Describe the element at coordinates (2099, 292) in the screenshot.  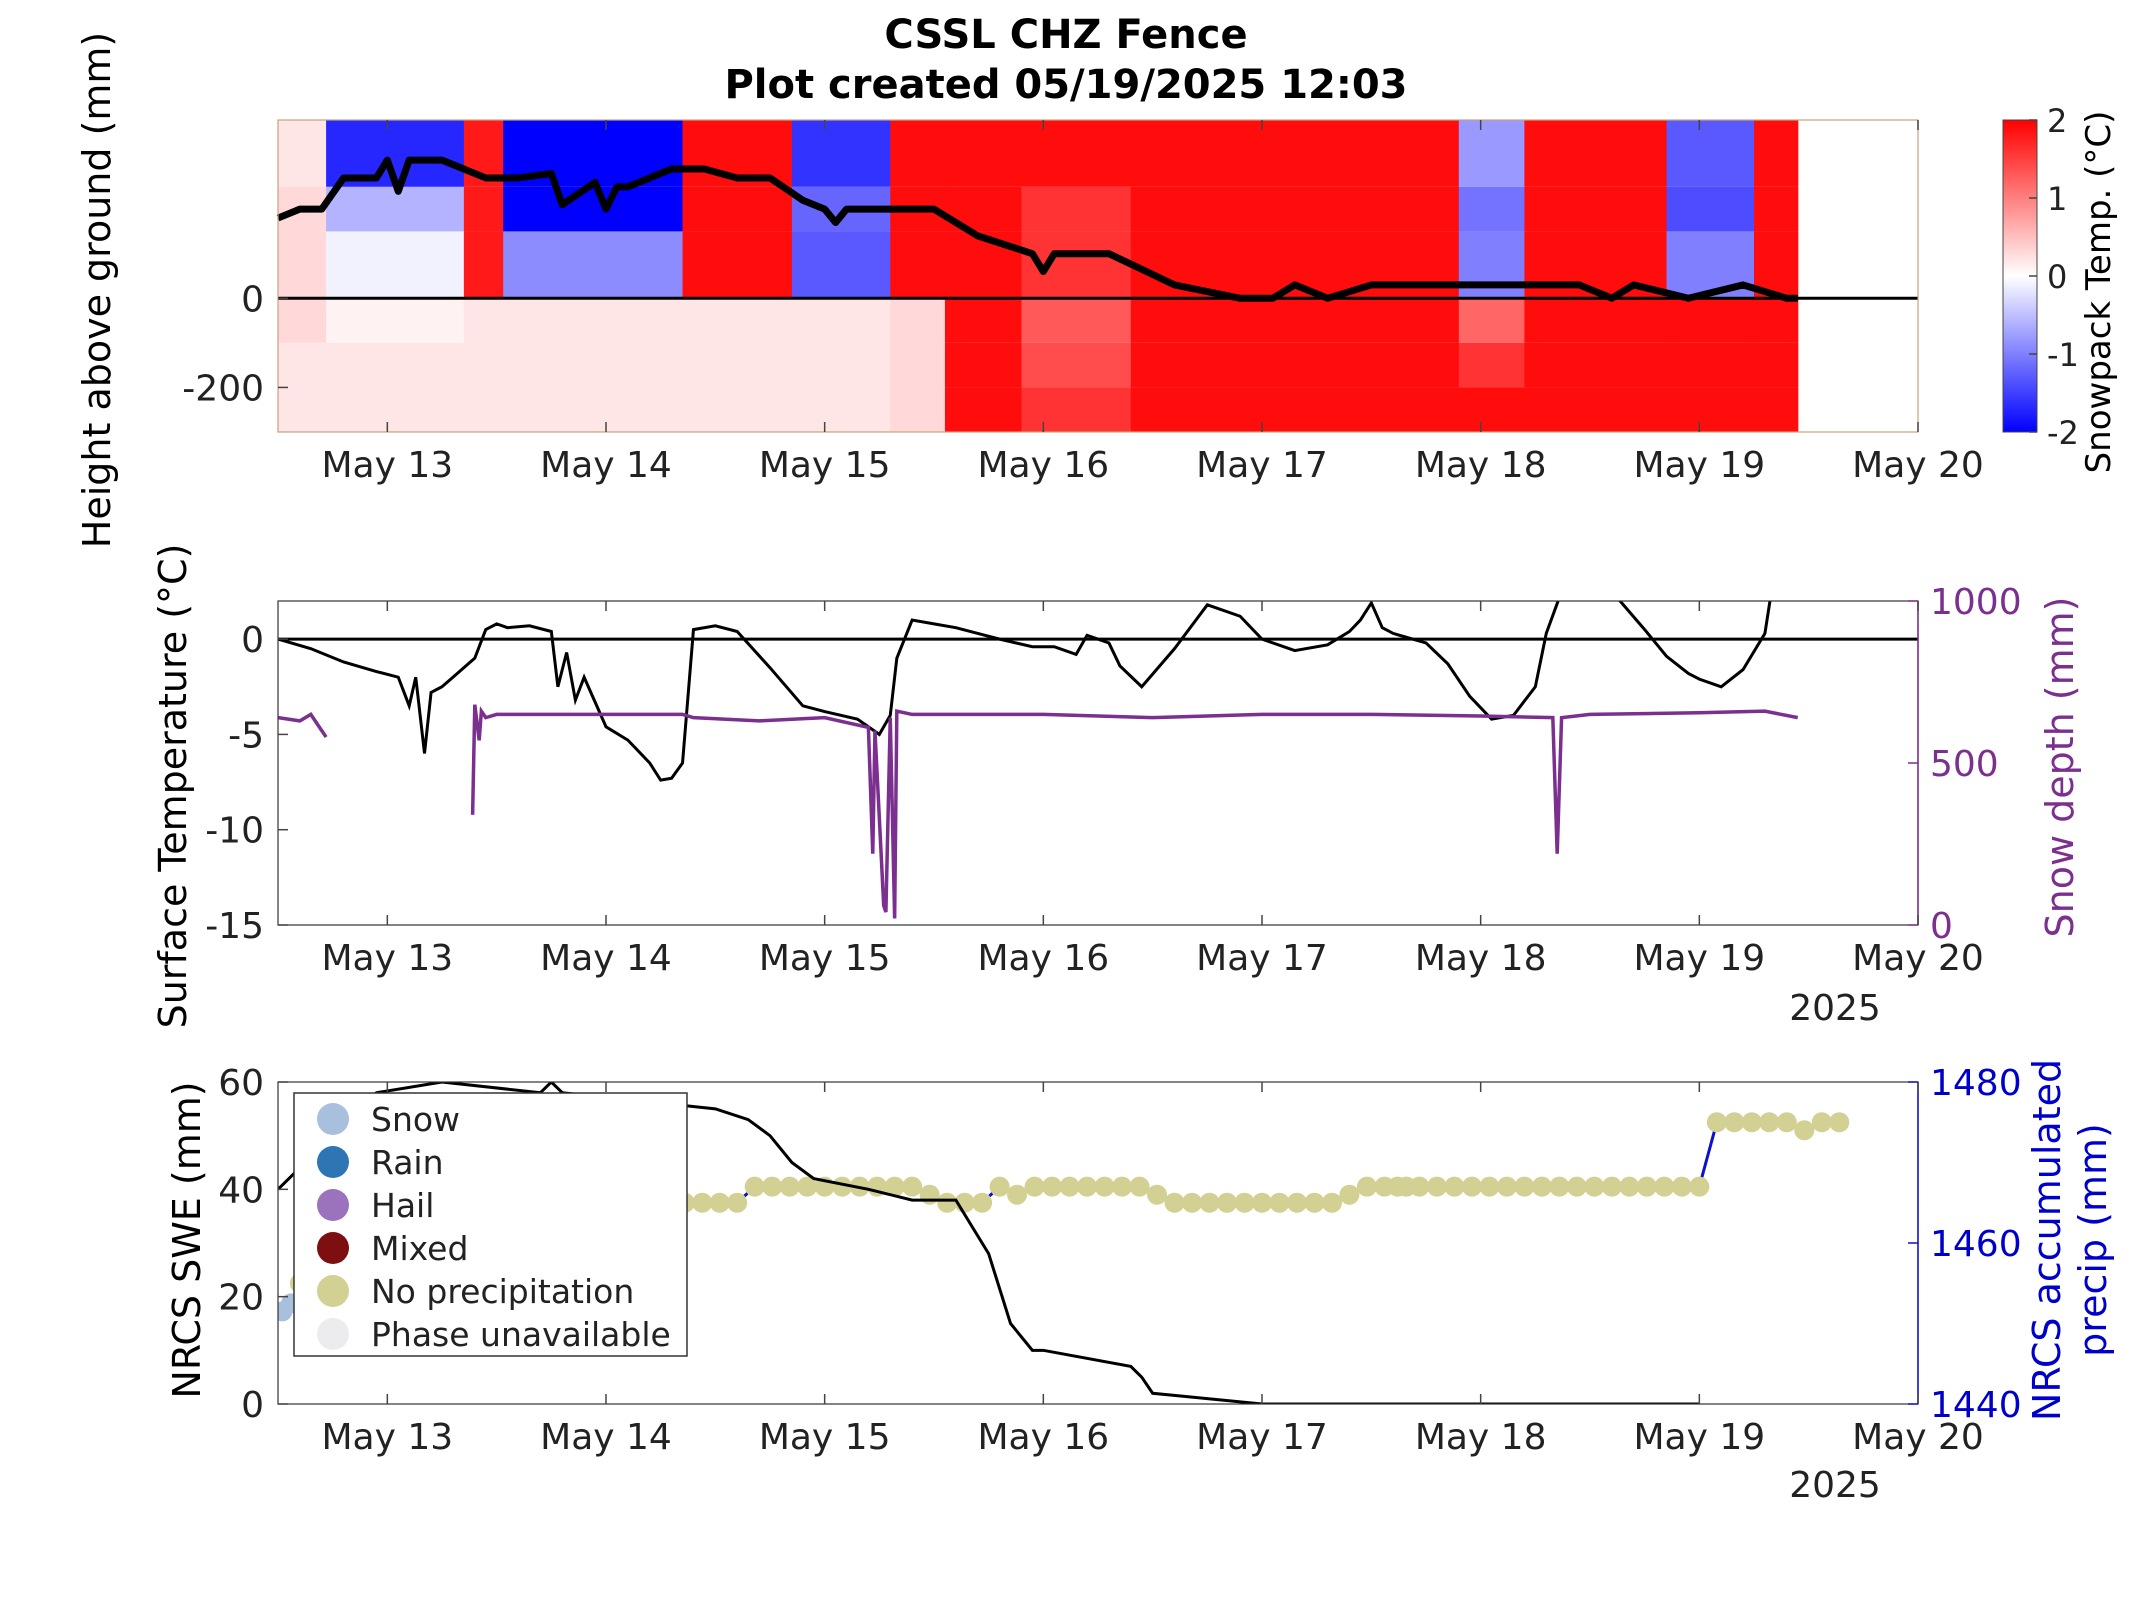
I see `colorbar-label: Snowpack Temp. (°C)` at that location.